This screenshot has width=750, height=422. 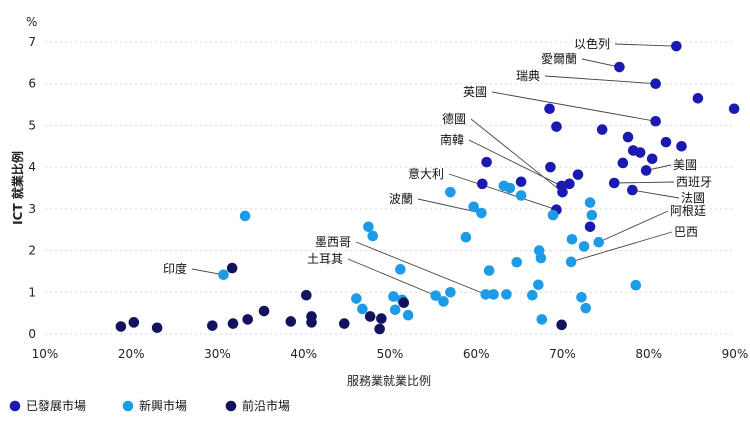 I want to click on annotation-label: 墨西哥, so click(x=333, y=242).